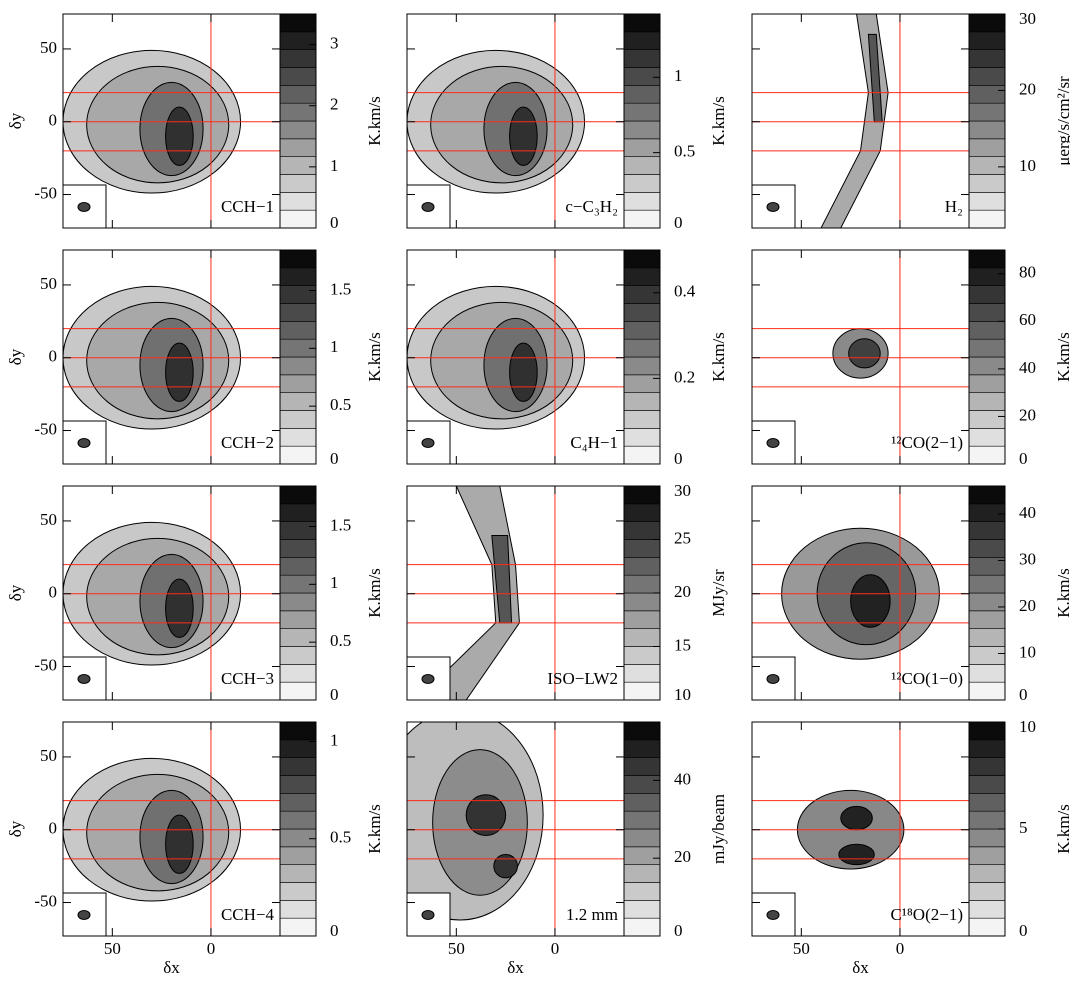  I want to click on colorbar-tick-label: 3, so click(334, 42).